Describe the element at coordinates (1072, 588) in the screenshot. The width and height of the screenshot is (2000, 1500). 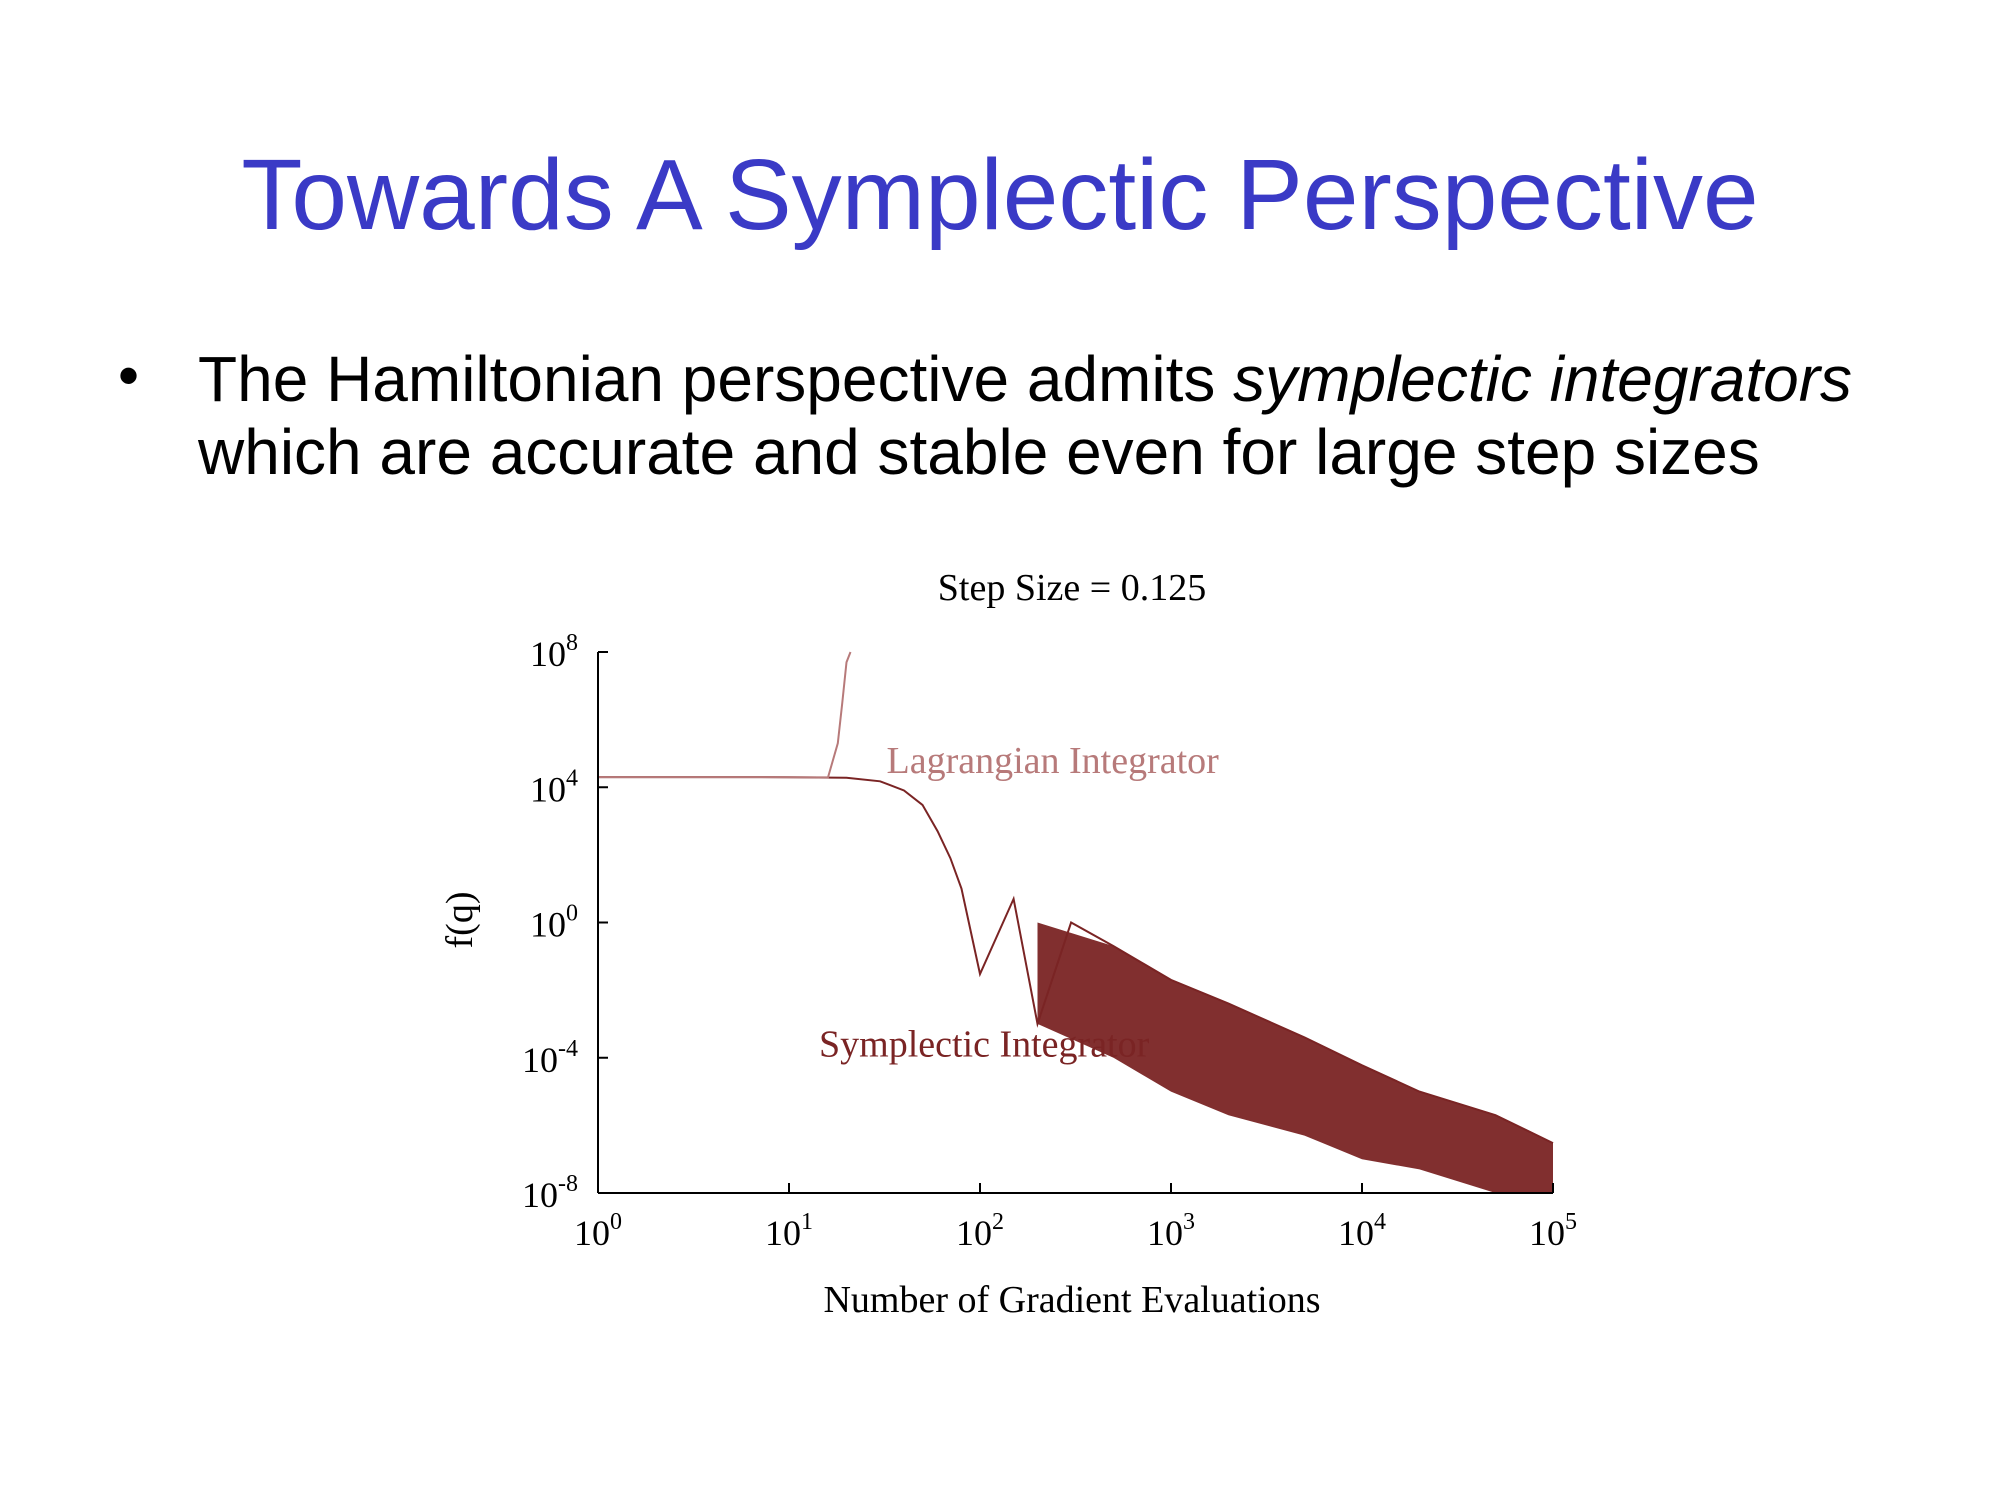
I see `chart-title: Step Size = 0.125` at that location.